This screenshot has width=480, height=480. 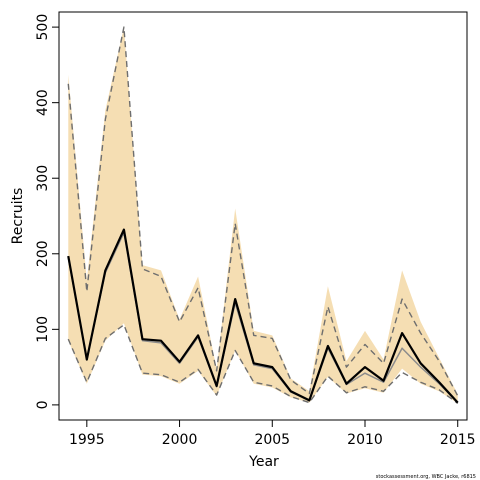 I want to click on credit-note: stockassessment.org, WBC Jacke, r6815, so click(x=426, y=477).